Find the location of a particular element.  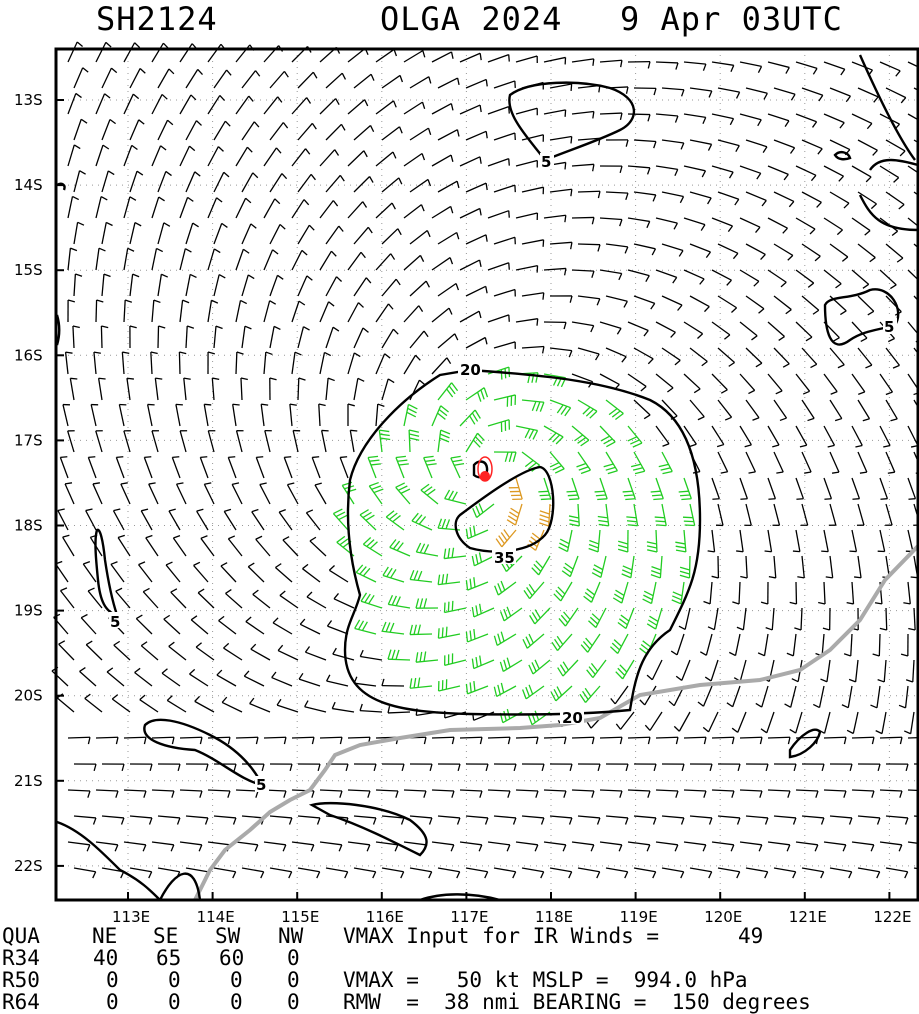

contour-label: 5 is located at coordinates (889, 327).